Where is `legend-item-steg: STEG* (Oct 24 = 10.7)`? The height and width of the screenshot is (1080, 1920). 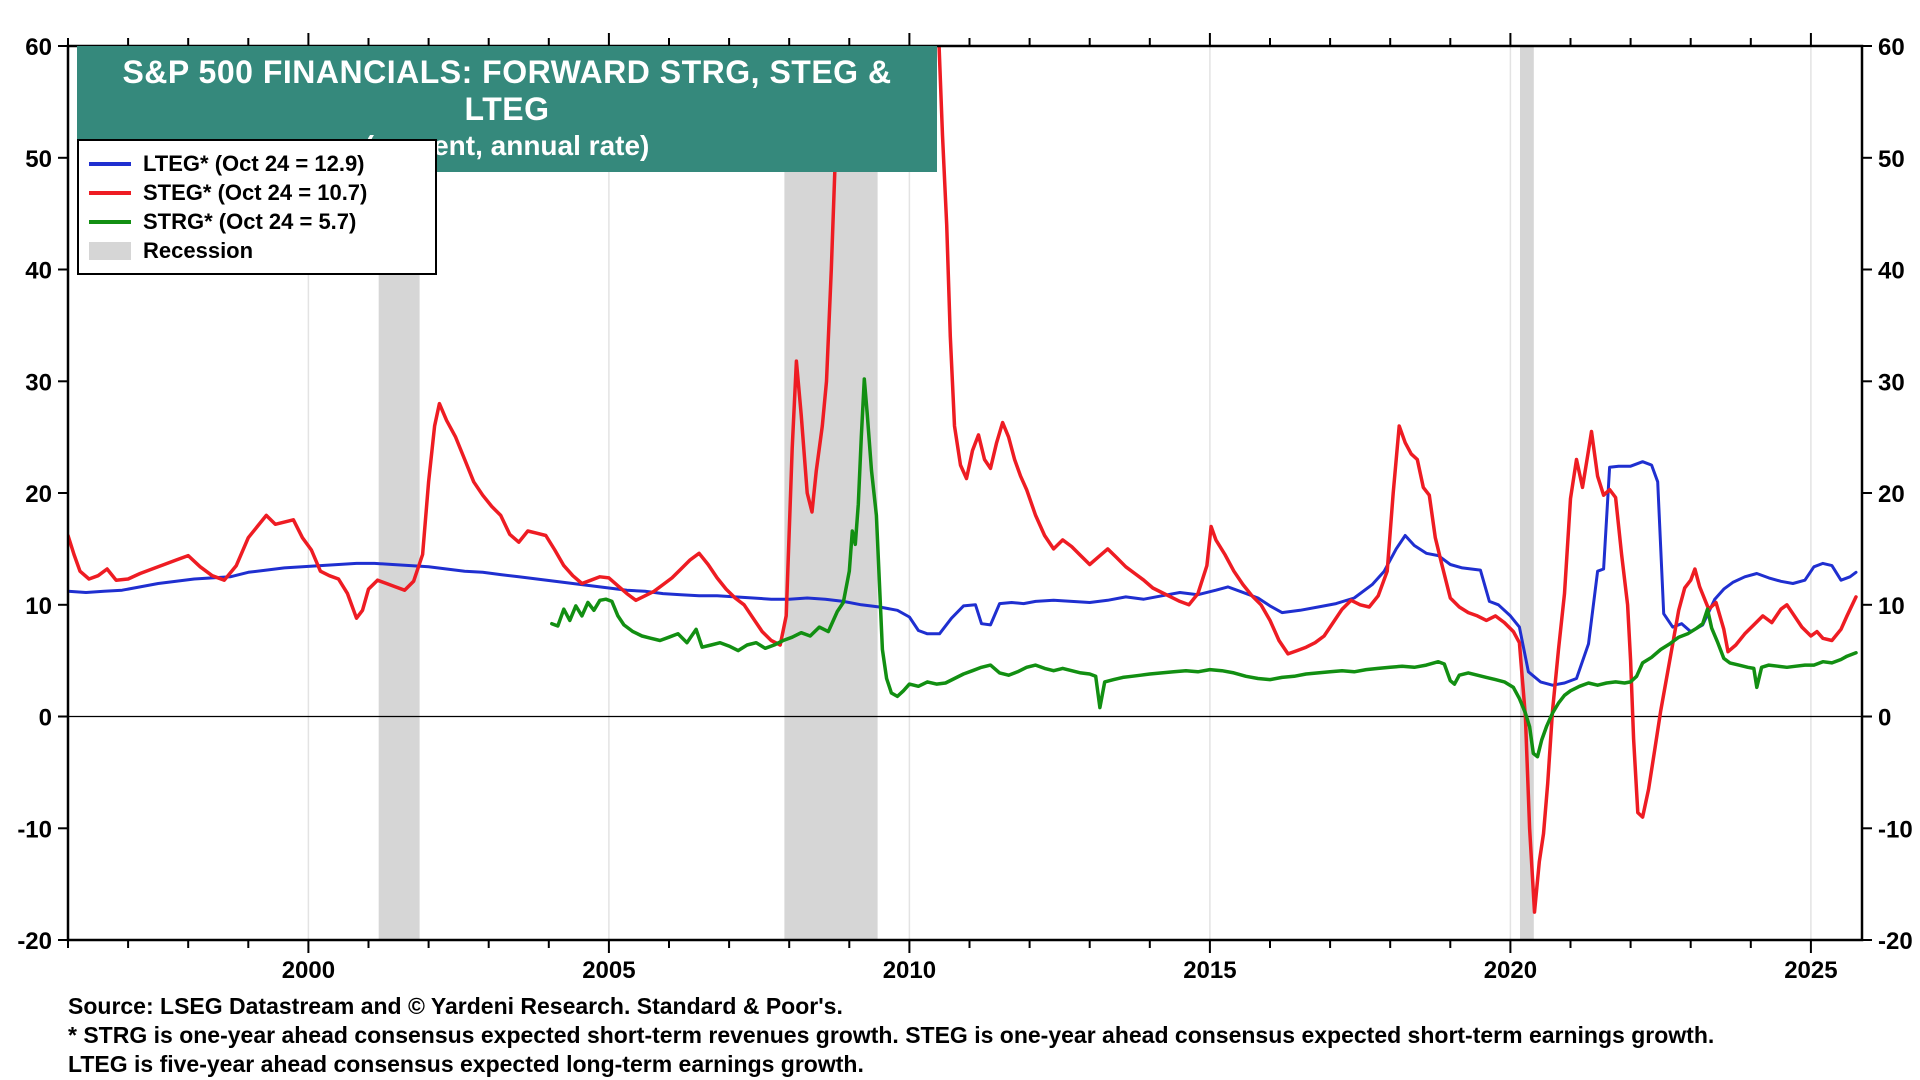
legend-item-steg: STEG* (Oct 24 = 10.7) is located at coordinates (257, 192).